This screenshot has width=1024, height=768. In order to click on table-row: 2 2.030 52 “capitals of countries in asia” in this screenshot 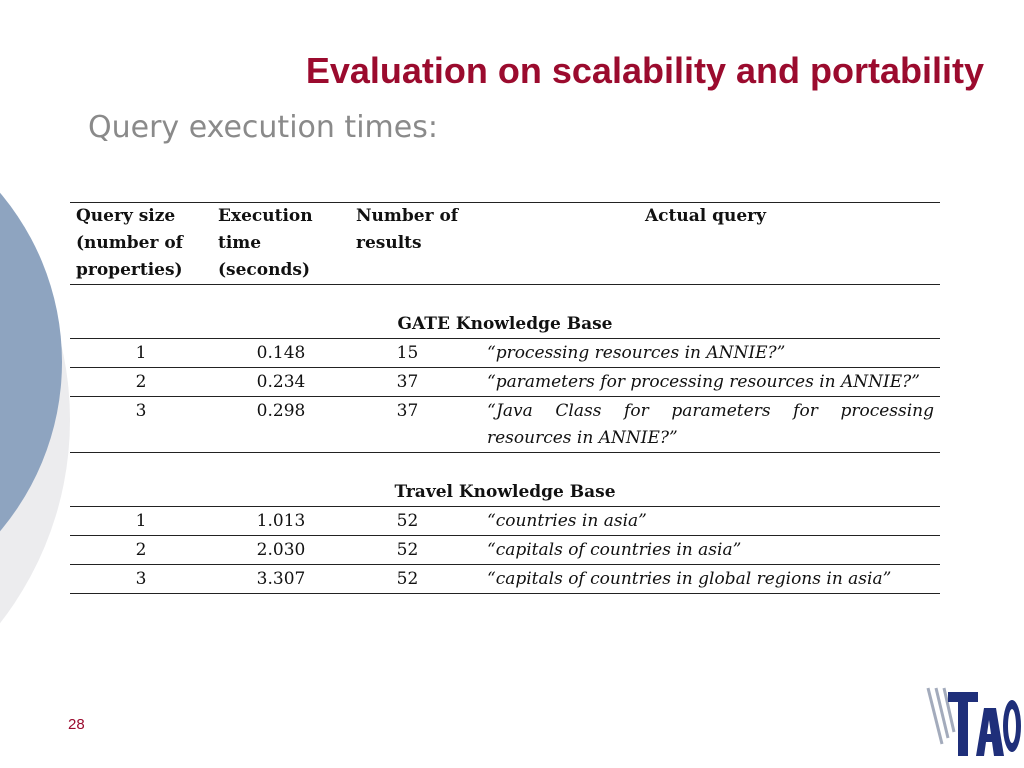, I will do `click(505, 550)`.